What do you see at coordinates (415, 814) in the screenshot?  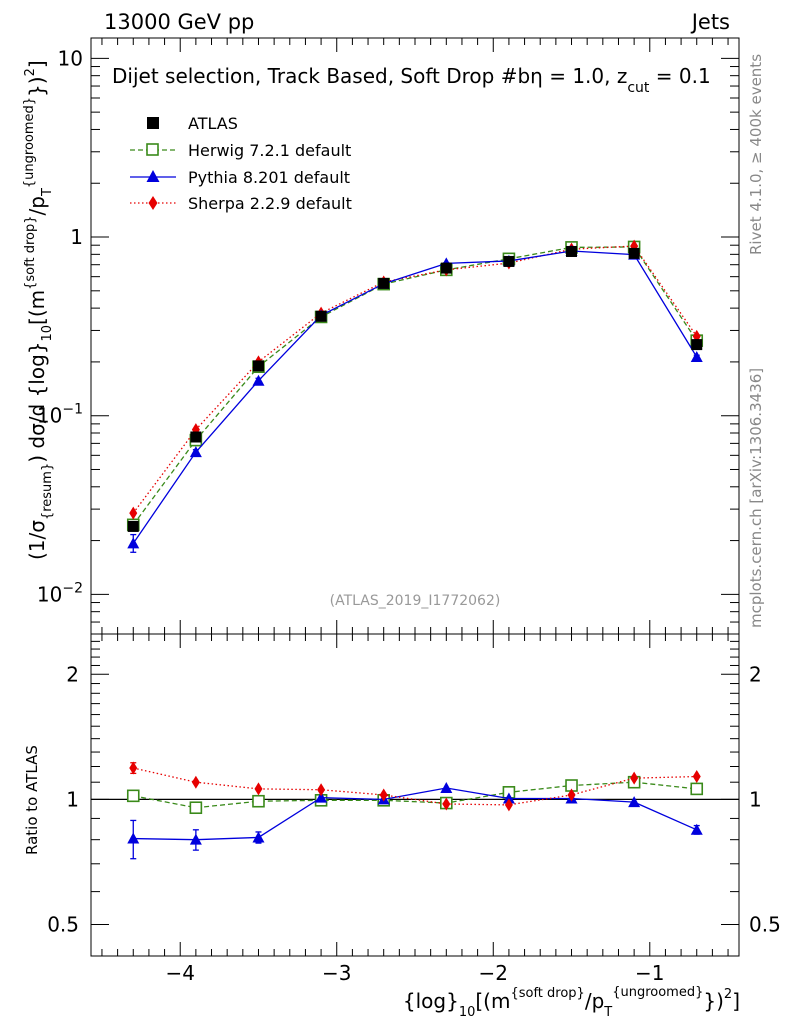 I see `ratio-pythia-line` at bounding box center [415, 814].